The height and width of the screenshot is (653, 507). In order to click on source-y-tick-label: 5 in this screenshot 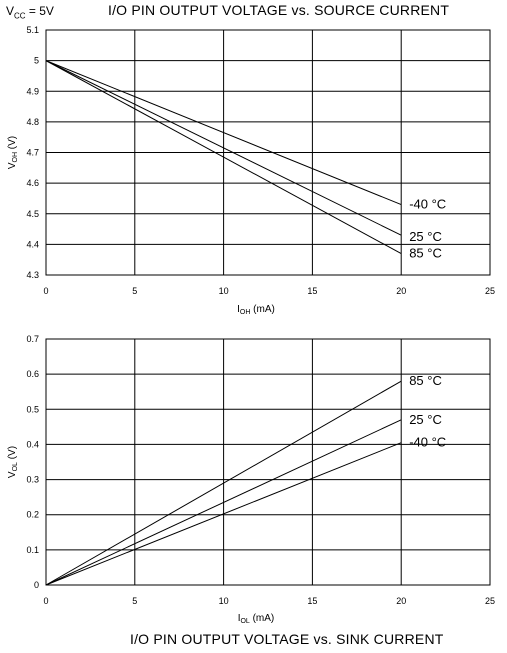, I will do `click(36, 61)`.